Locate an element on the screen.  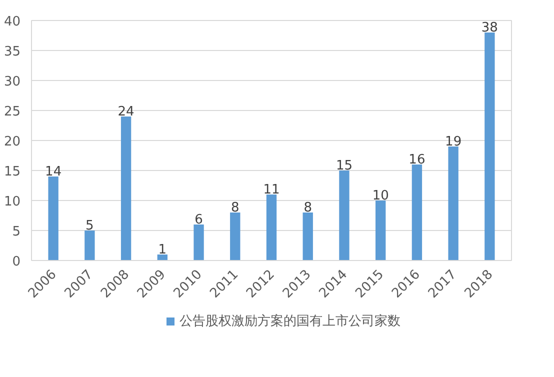
data-label: 11 is located at coordinates (271, 190).